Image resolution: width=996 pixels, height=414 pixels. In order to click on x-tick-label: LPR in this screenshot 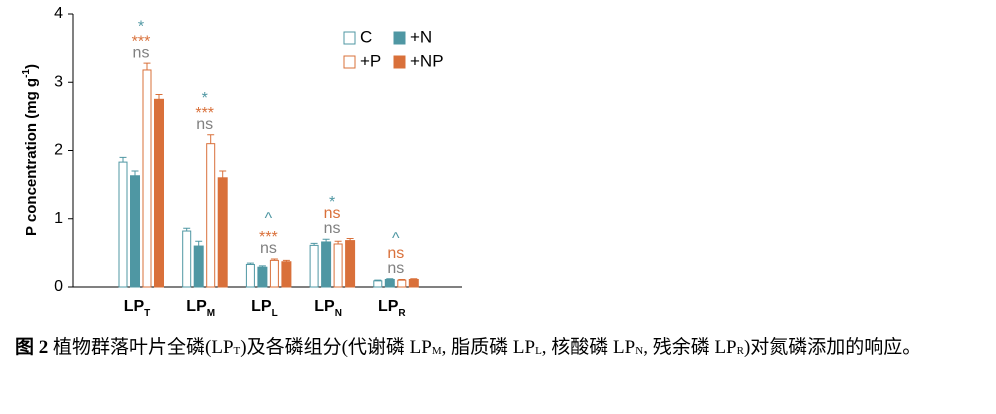, I will do `click(392, 308)`.